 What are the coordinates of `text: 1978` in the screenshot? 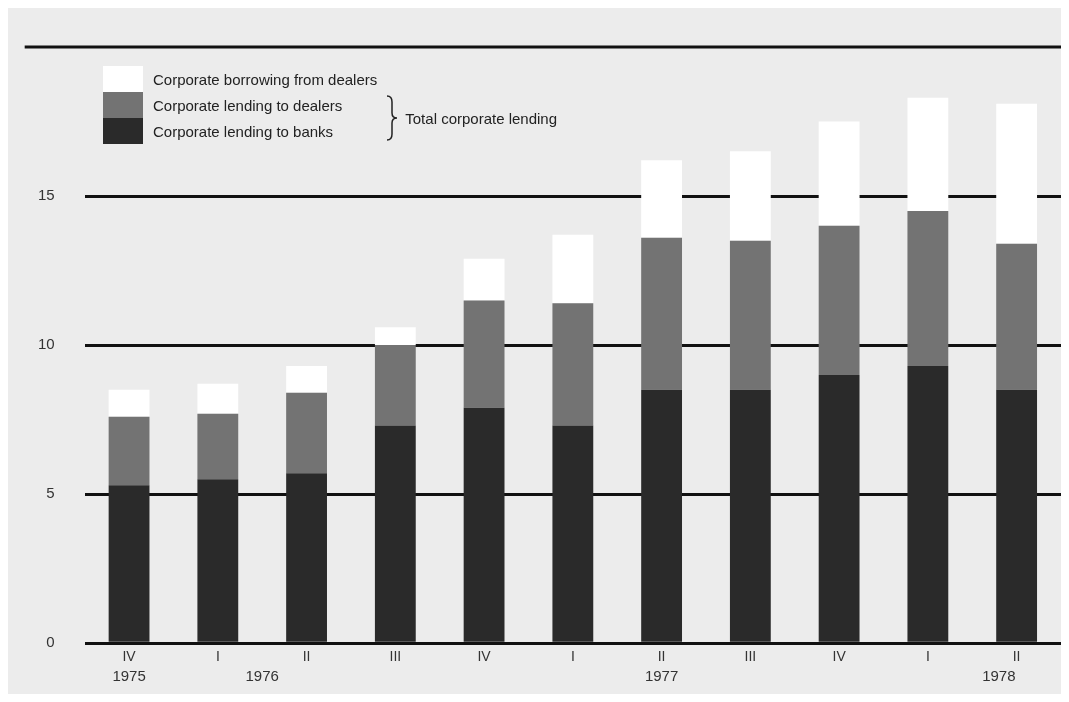 It's located at (999, 675).